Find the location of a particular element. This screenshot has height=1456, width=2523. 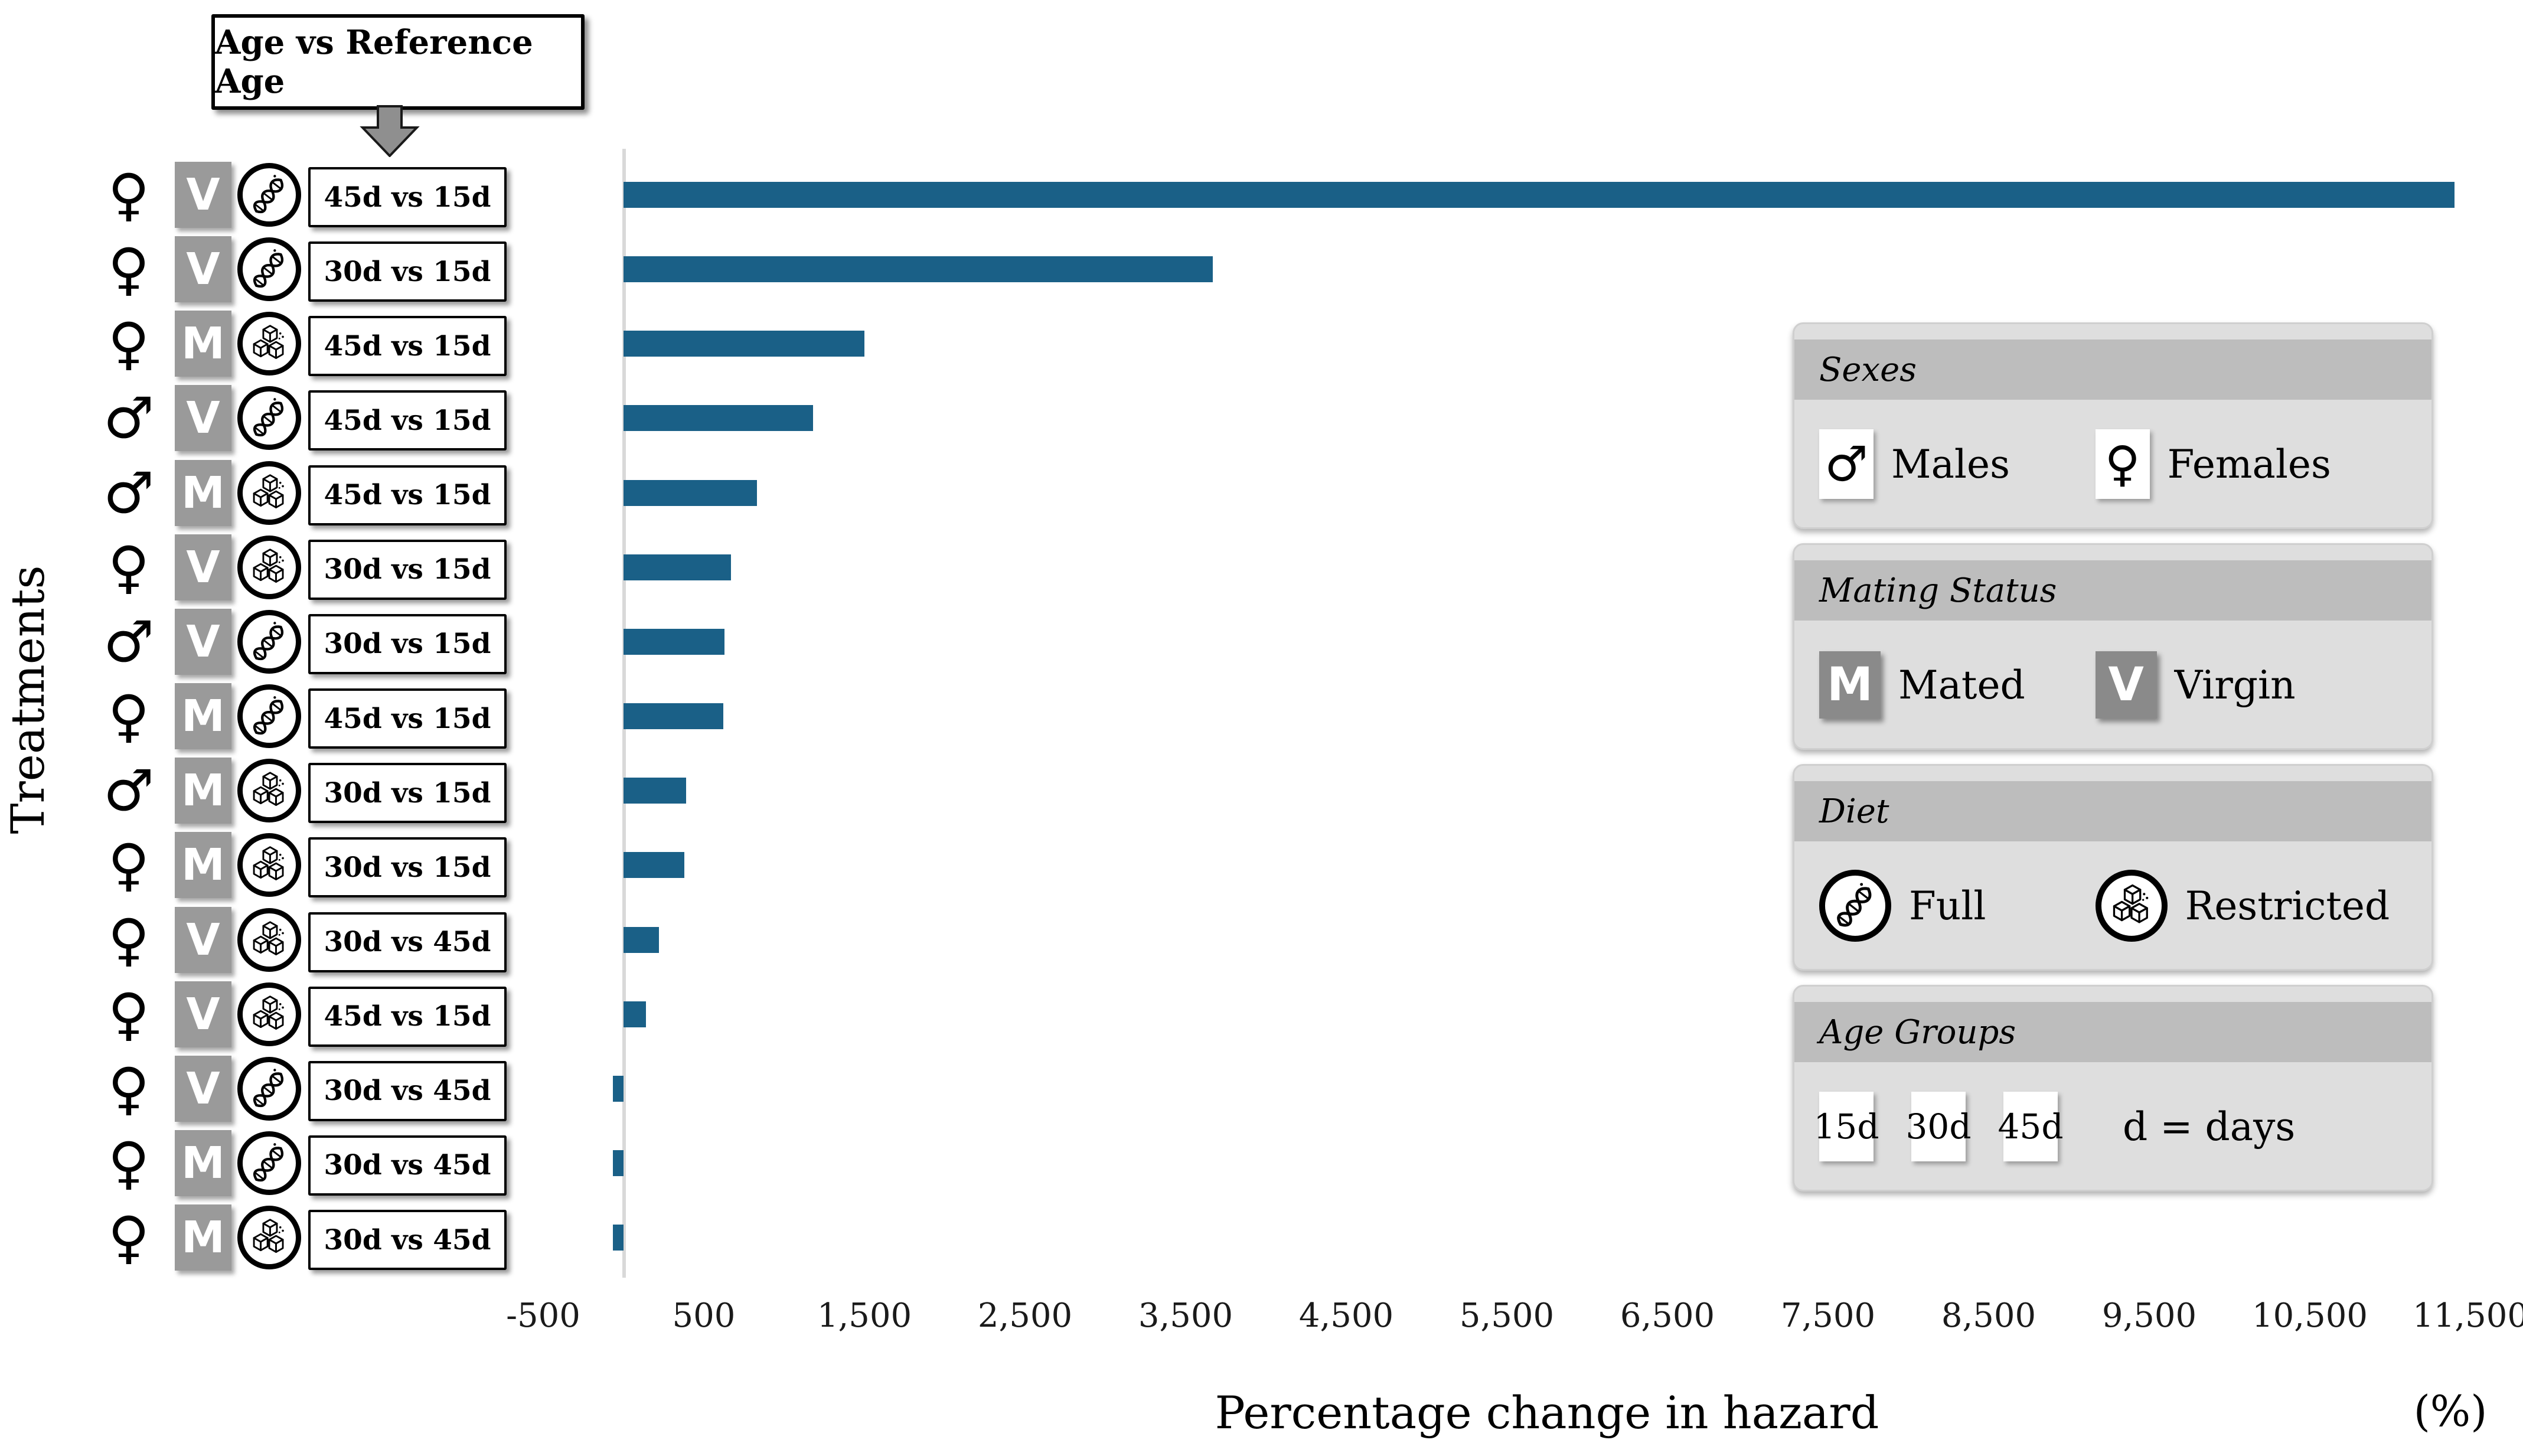

legend-age-body: 15d 30d 45d d = days is located at coordinates (2112, 1126).